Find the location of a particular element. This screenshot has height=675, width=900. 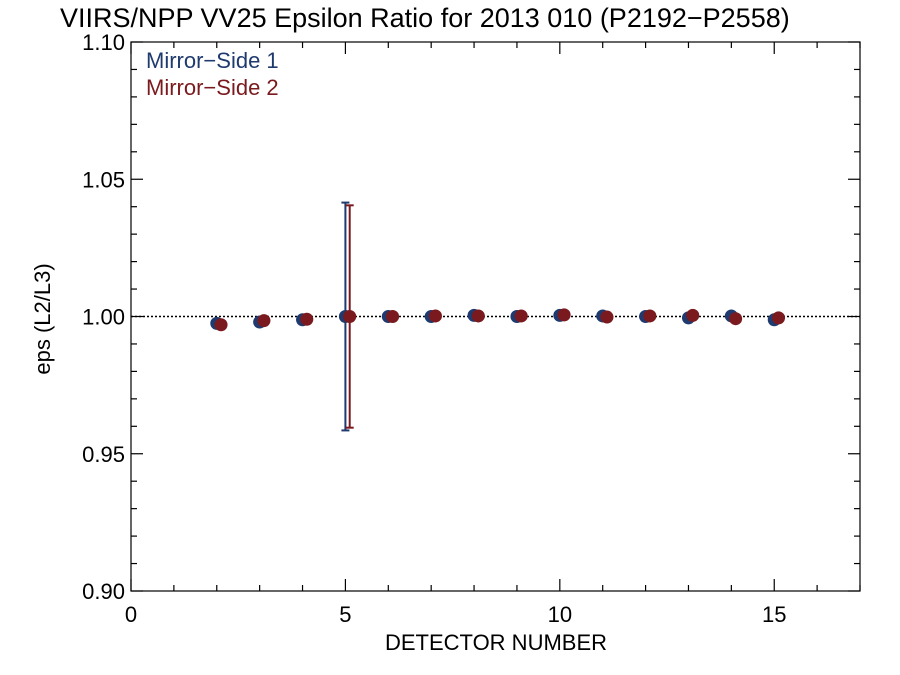

x-tick-label: 10 is located at coordinates (560, 614).